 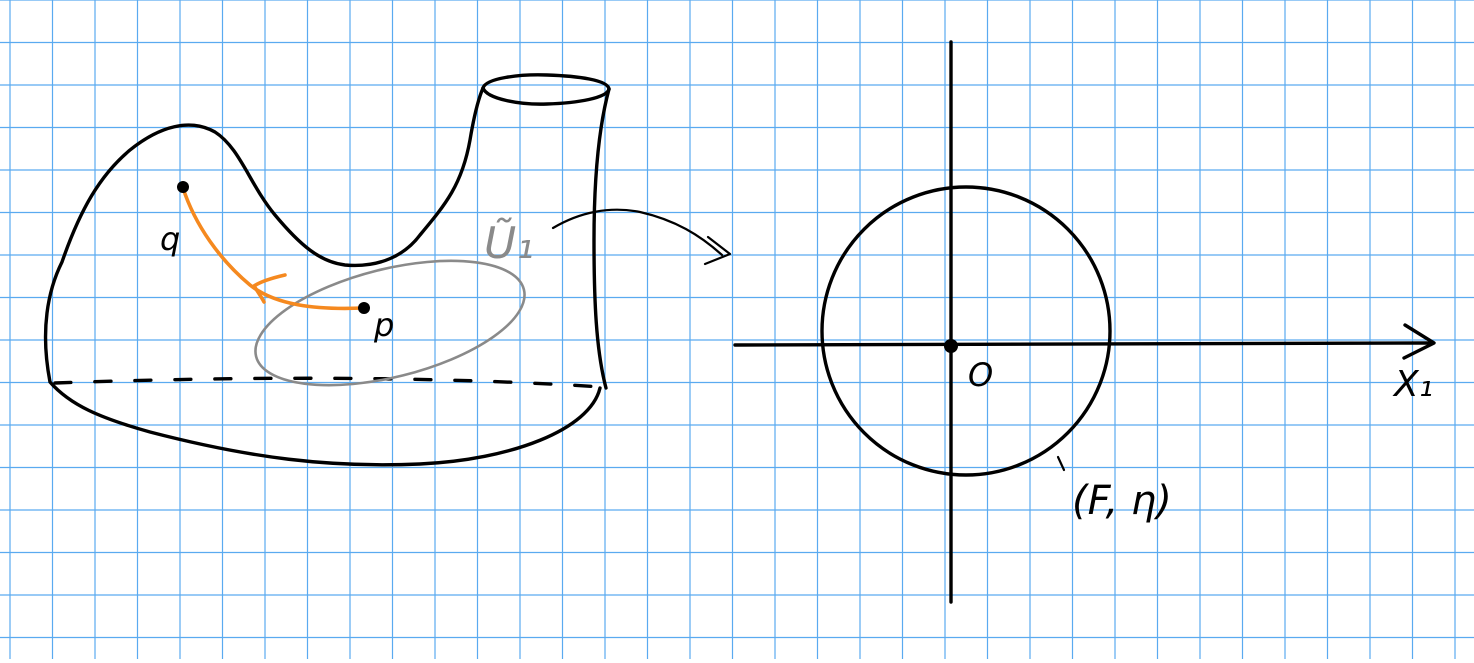 I want to click on path-curve, so click(x=273, y=248).